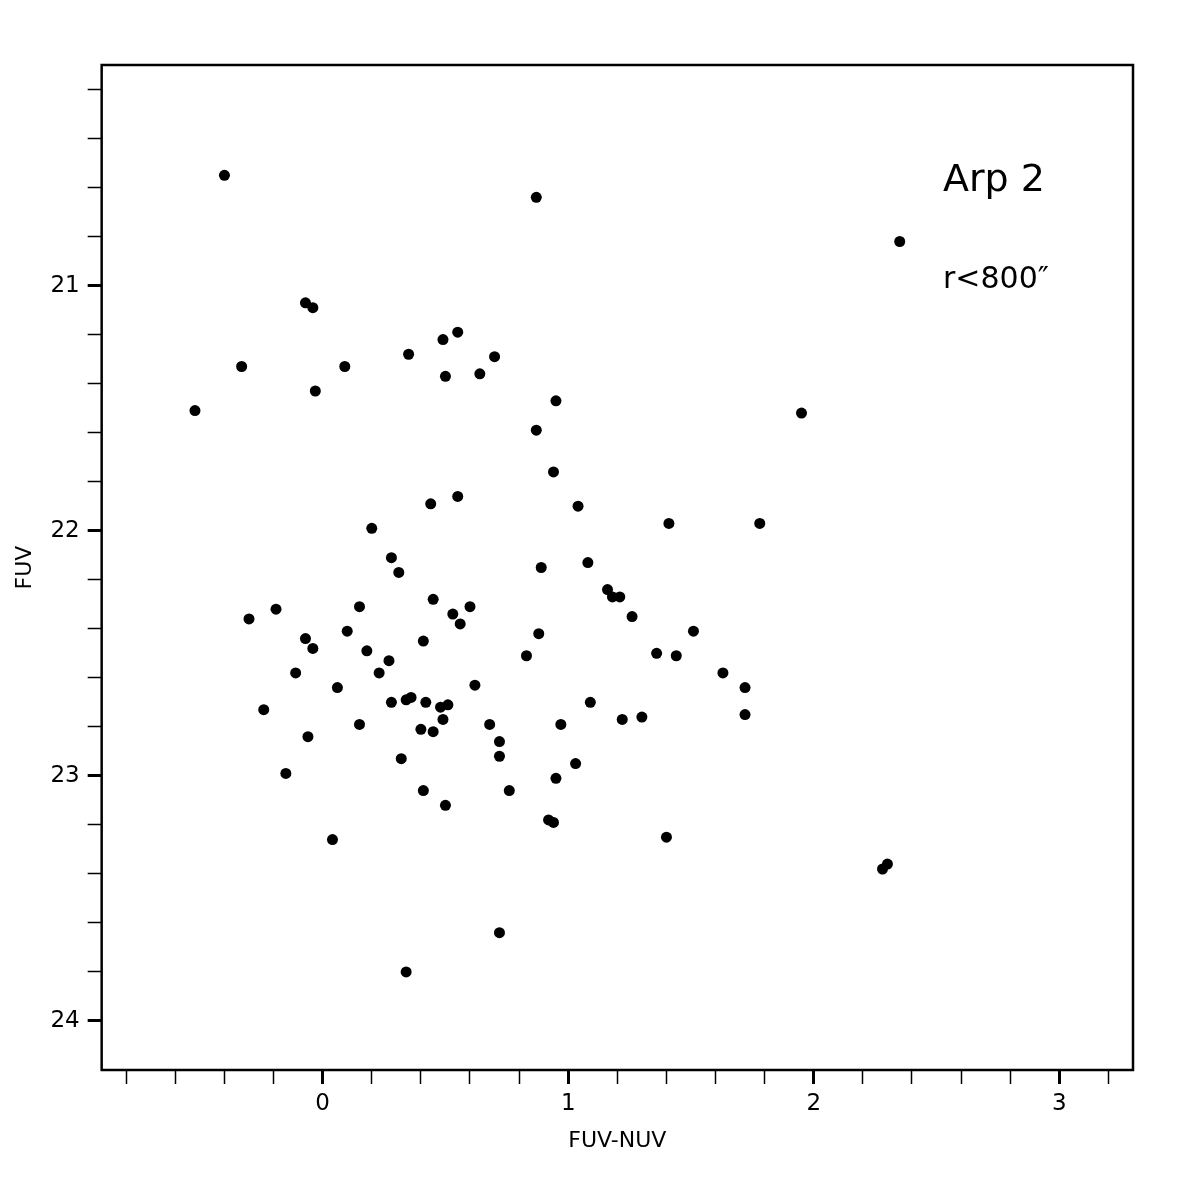  Describe the element at coordinates (322, 1101) in the screenshot. I see `x-tick-label: 0` at that location.